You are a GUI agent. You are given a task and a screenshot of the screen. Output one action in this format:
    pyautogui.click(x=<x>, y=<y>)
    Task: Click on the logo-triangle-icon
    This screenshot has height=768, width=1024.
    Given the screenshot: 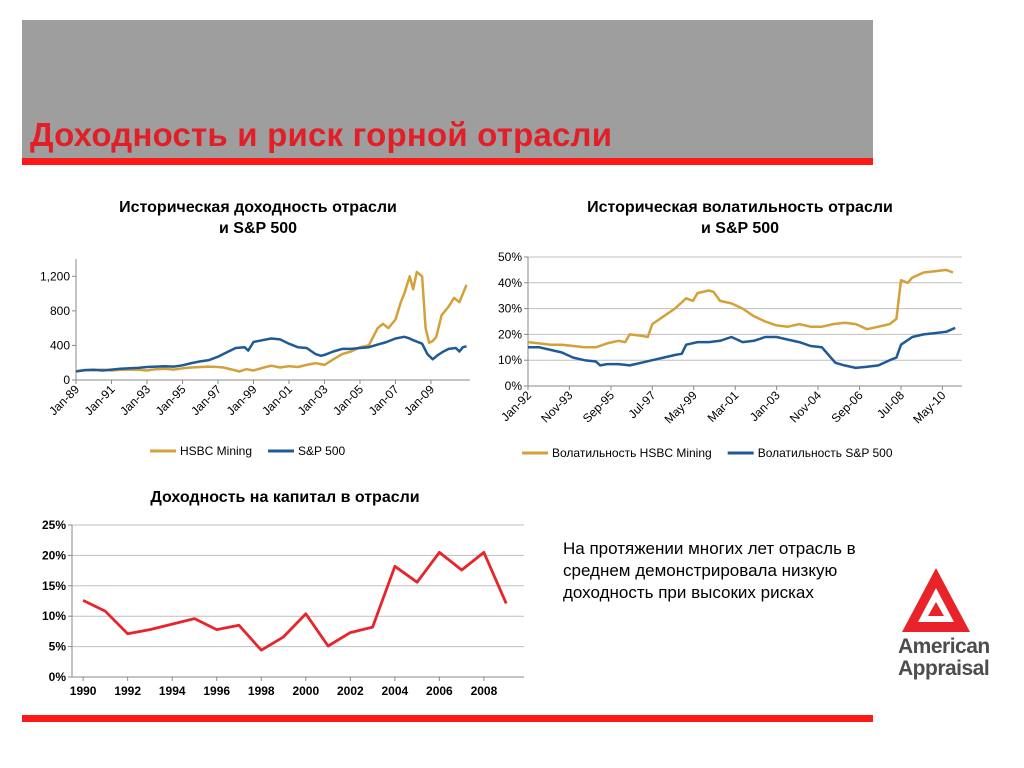 What is the action you would take?
    pyautogui.click(x=936, y=600)
    